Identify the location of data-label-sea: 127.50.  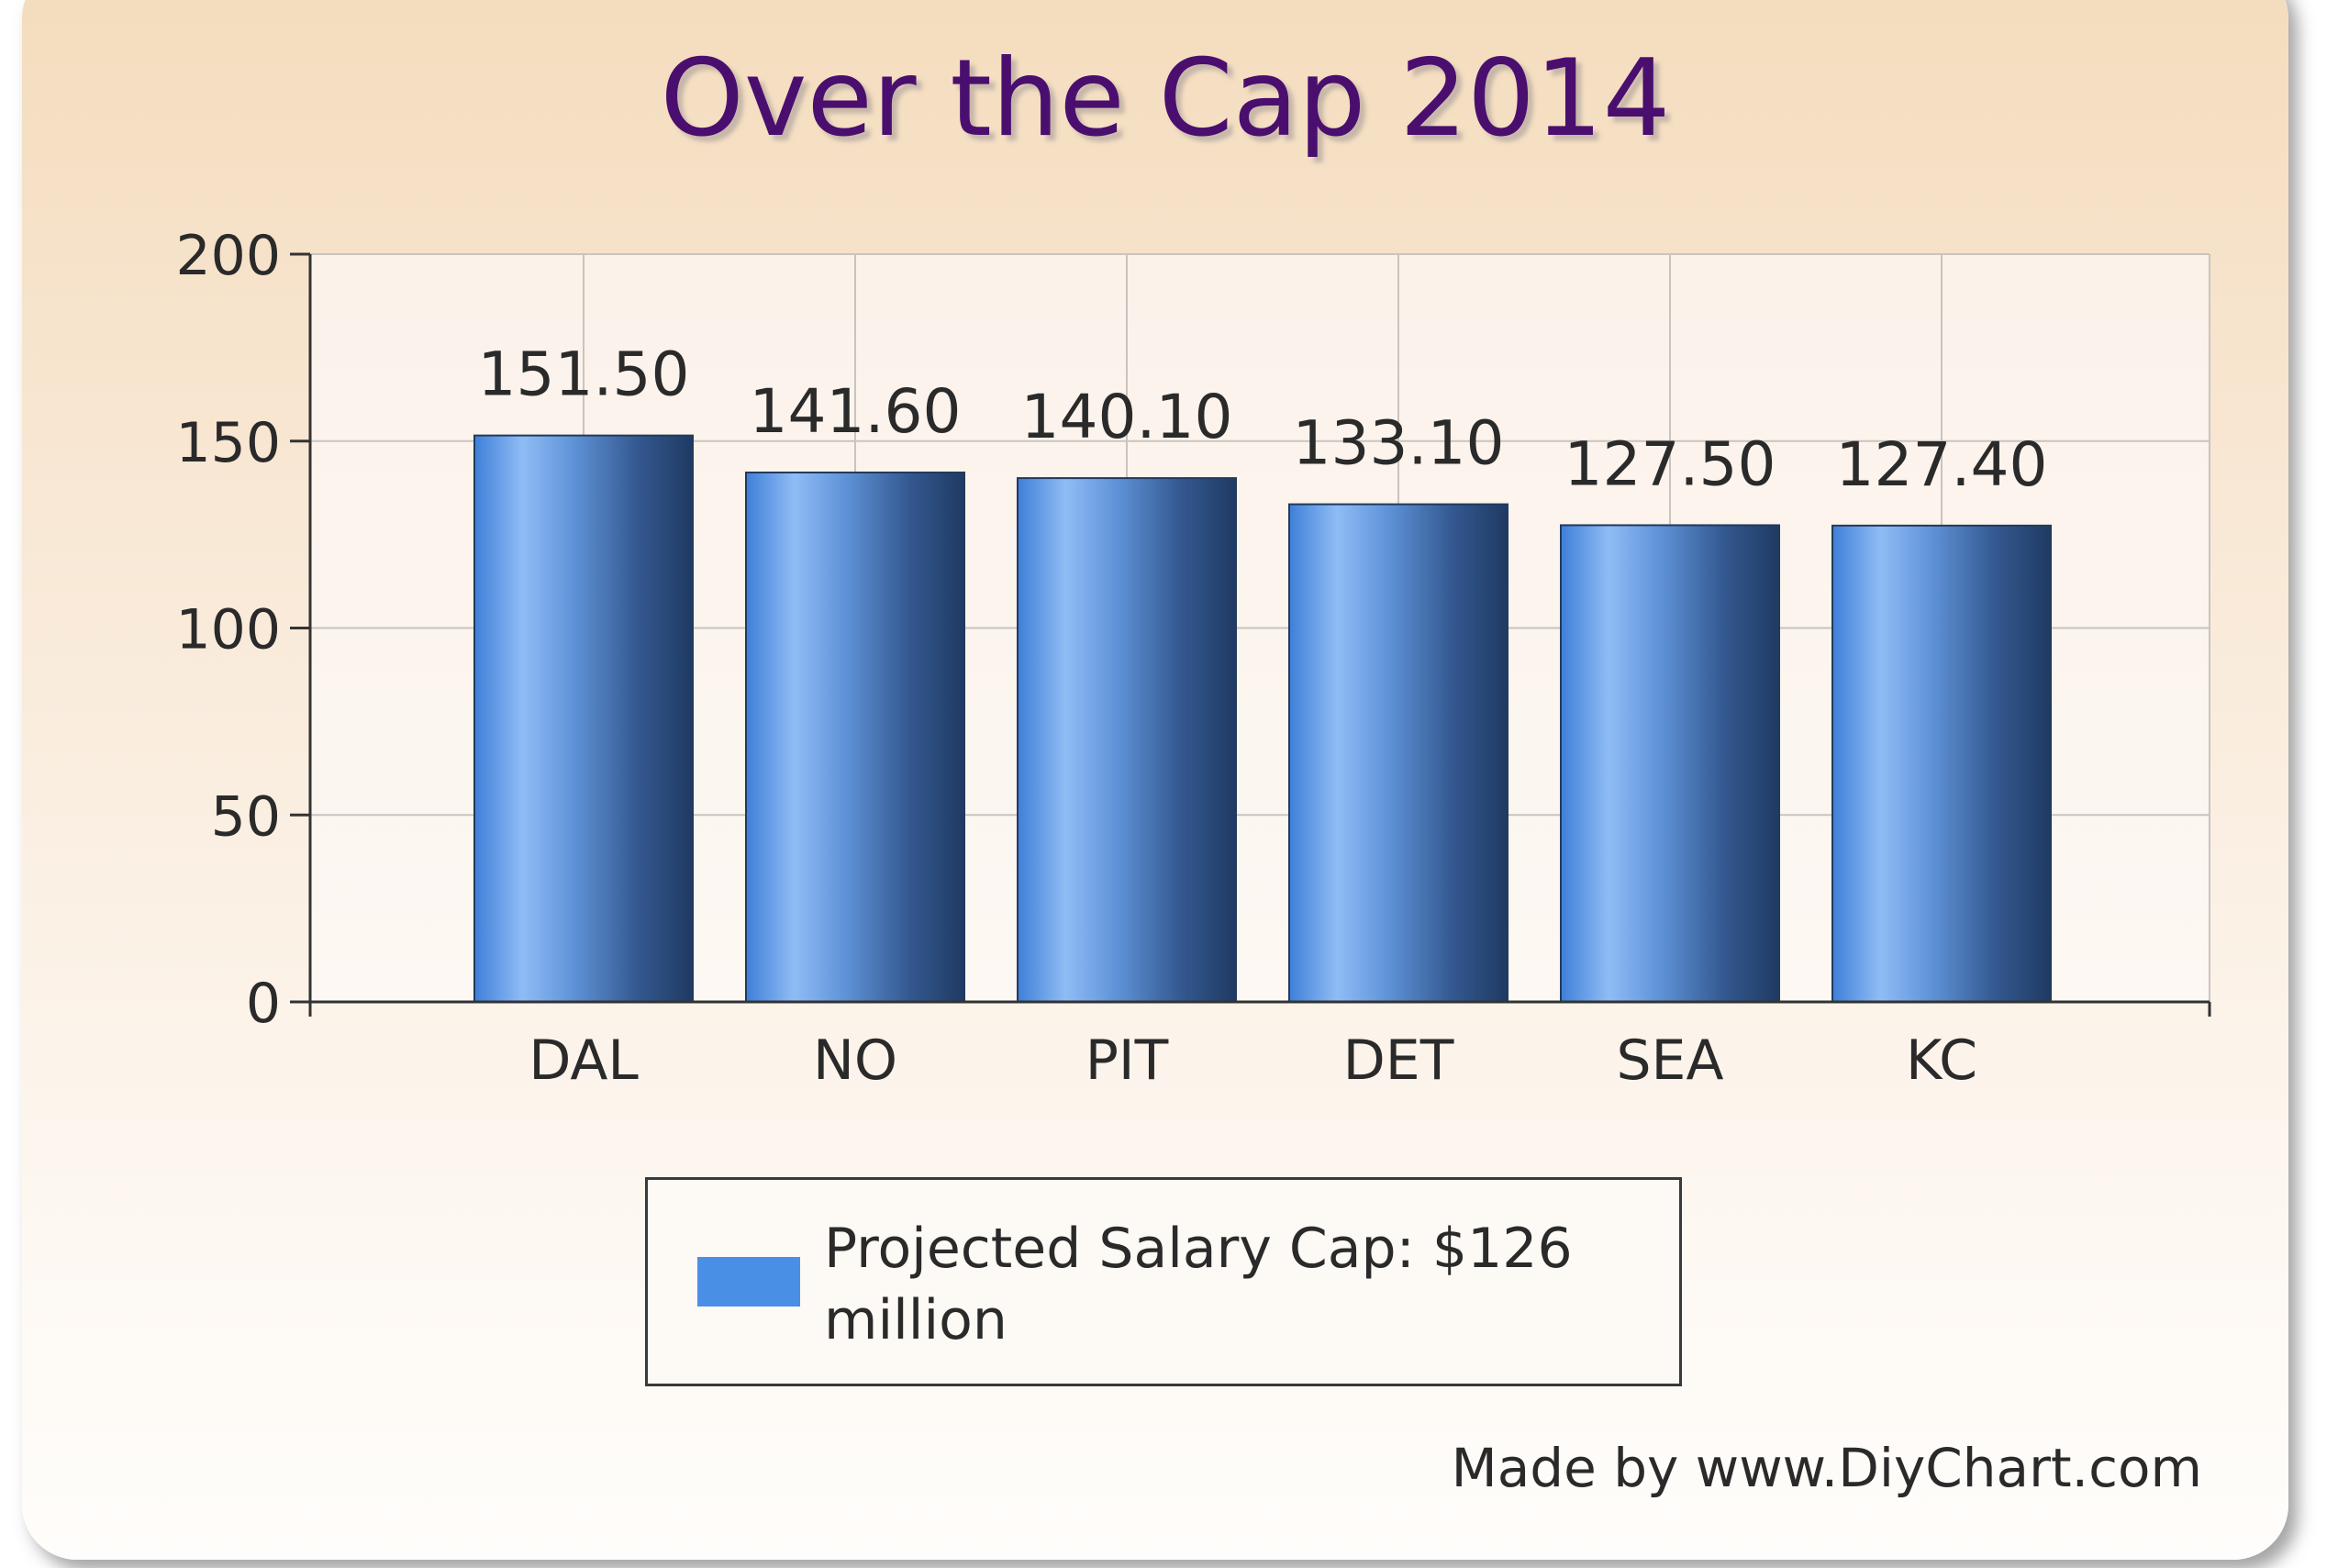
(1670, 463).